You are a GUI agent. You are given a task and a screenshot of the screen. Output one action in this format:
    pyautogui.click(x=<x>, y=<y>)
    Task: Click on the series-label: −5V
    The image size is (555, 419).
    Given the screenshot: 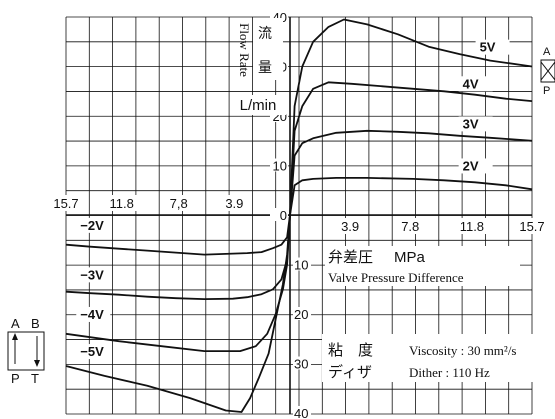 What is the action you would take?
    pyautogui.click(x=92, y=351)
    